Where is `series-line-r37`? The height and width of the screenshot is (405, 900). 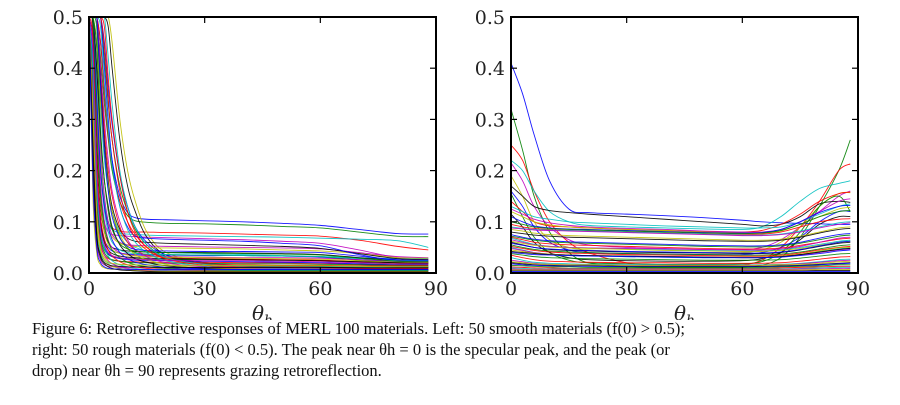 series-line-r37 is located at coordinates (681, 257).